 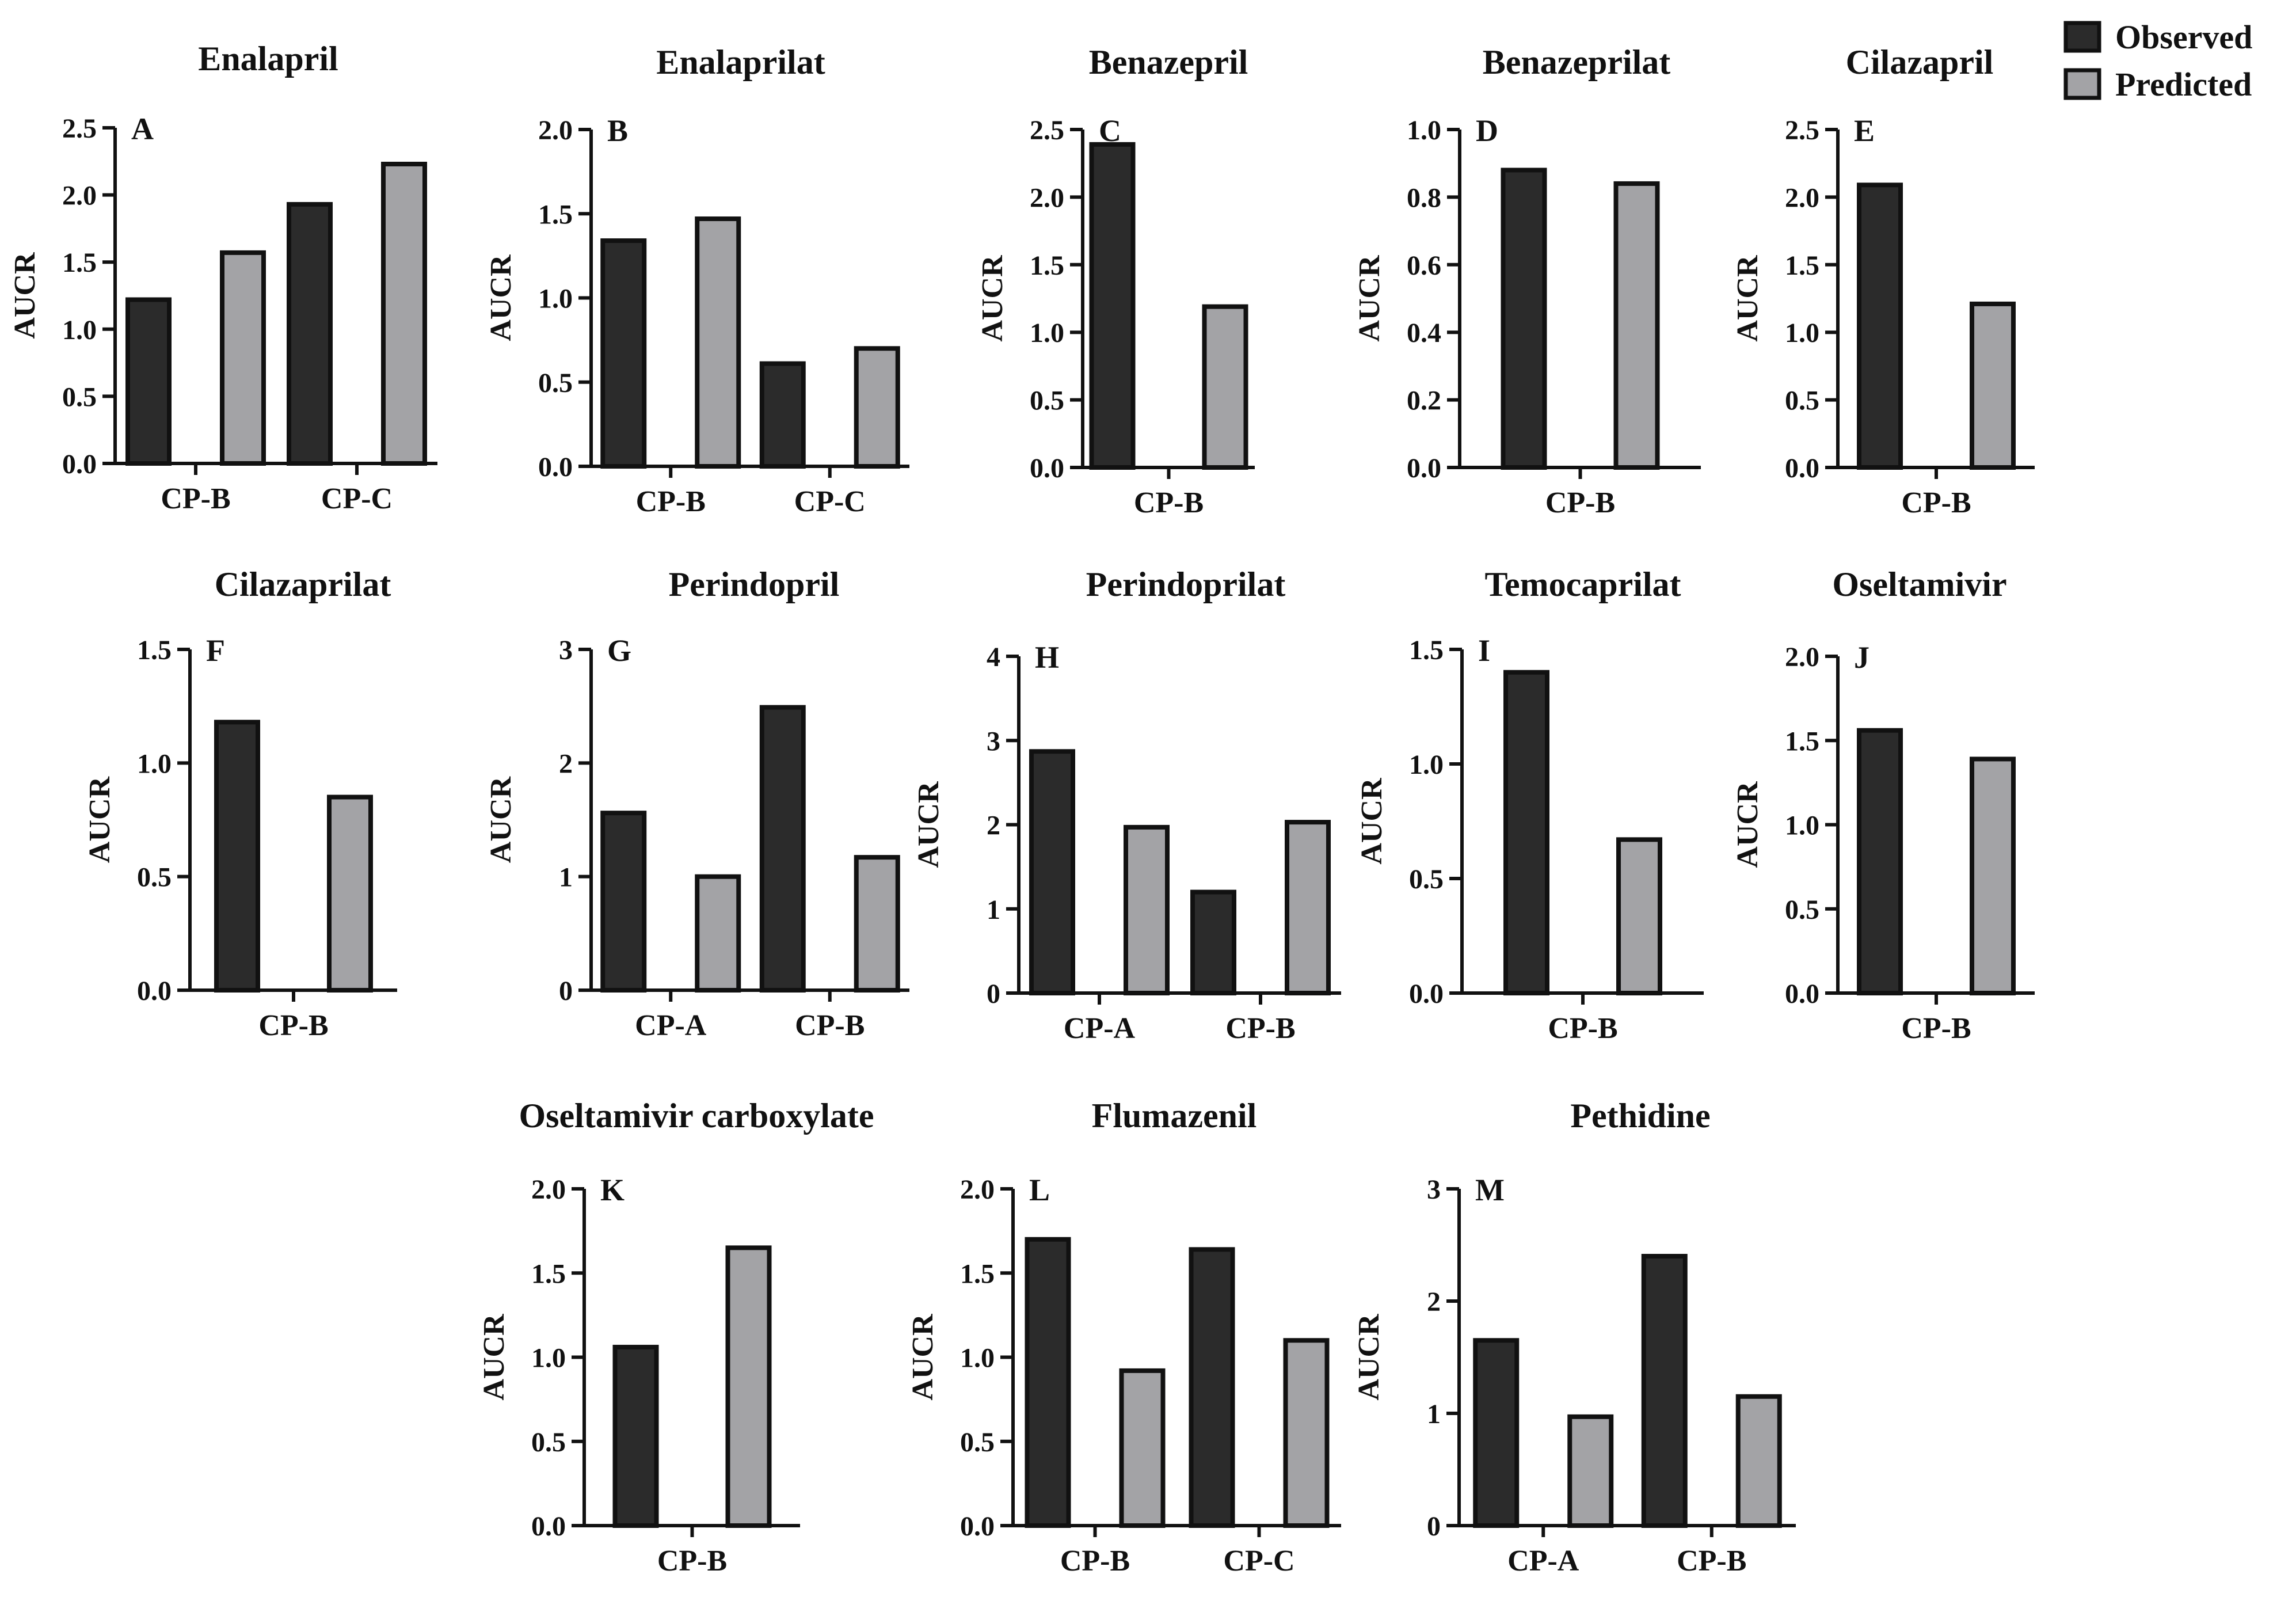 What do you see at coordinates (2183, 37) in the screenshot?
I see `legend-label: Observed` at bounding box center [2183, 37].